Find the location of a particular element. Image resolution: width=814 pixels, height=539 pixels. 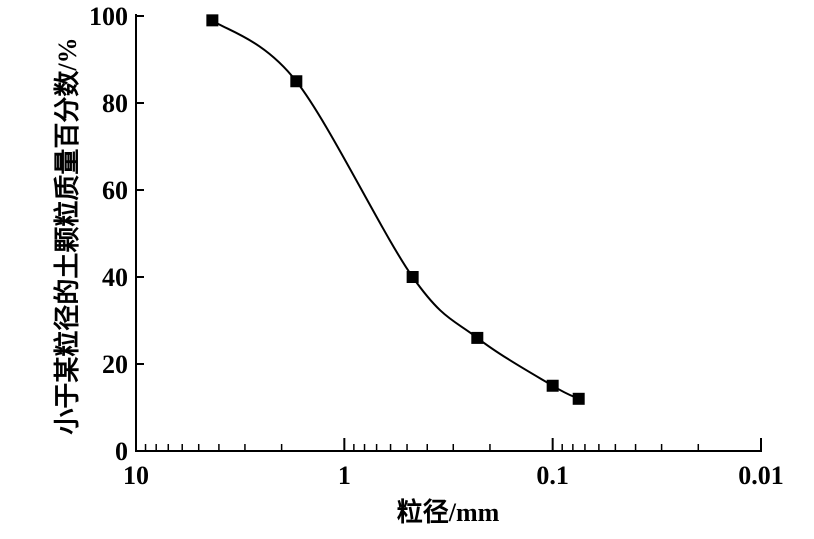

y-tick-label: 60 is located at coordinates (115, 190).